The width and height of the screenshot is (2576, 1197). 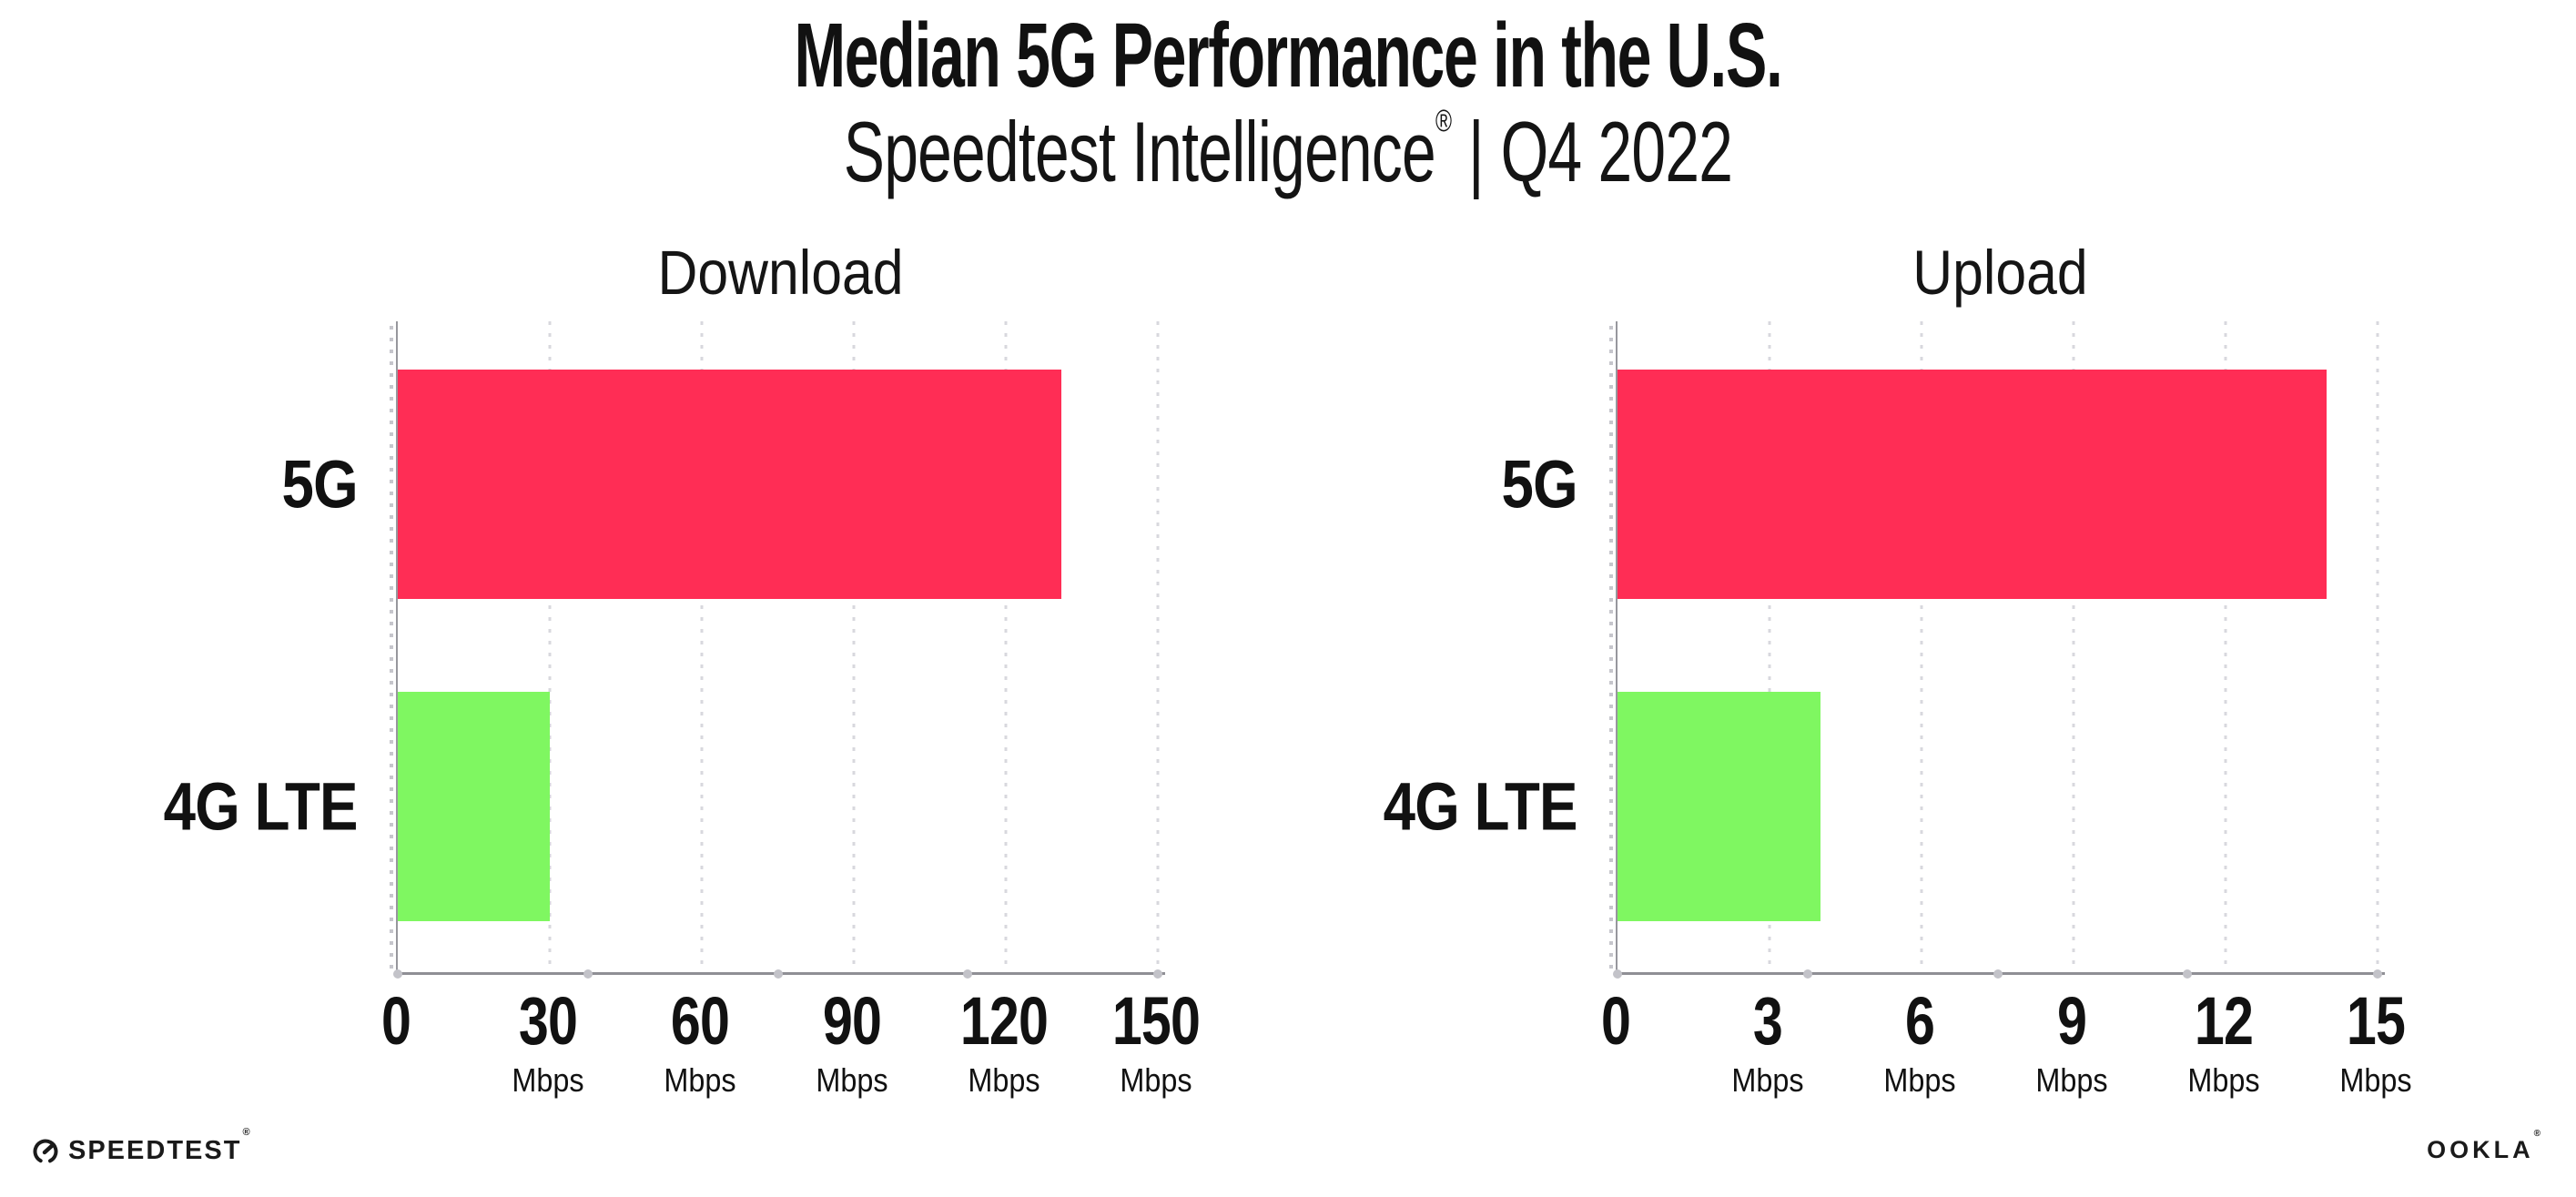 What do you see at coordinates (1006, 646) in the screenshot?
I see `gridline-120-mbps` at bounding box center [1006, 646].